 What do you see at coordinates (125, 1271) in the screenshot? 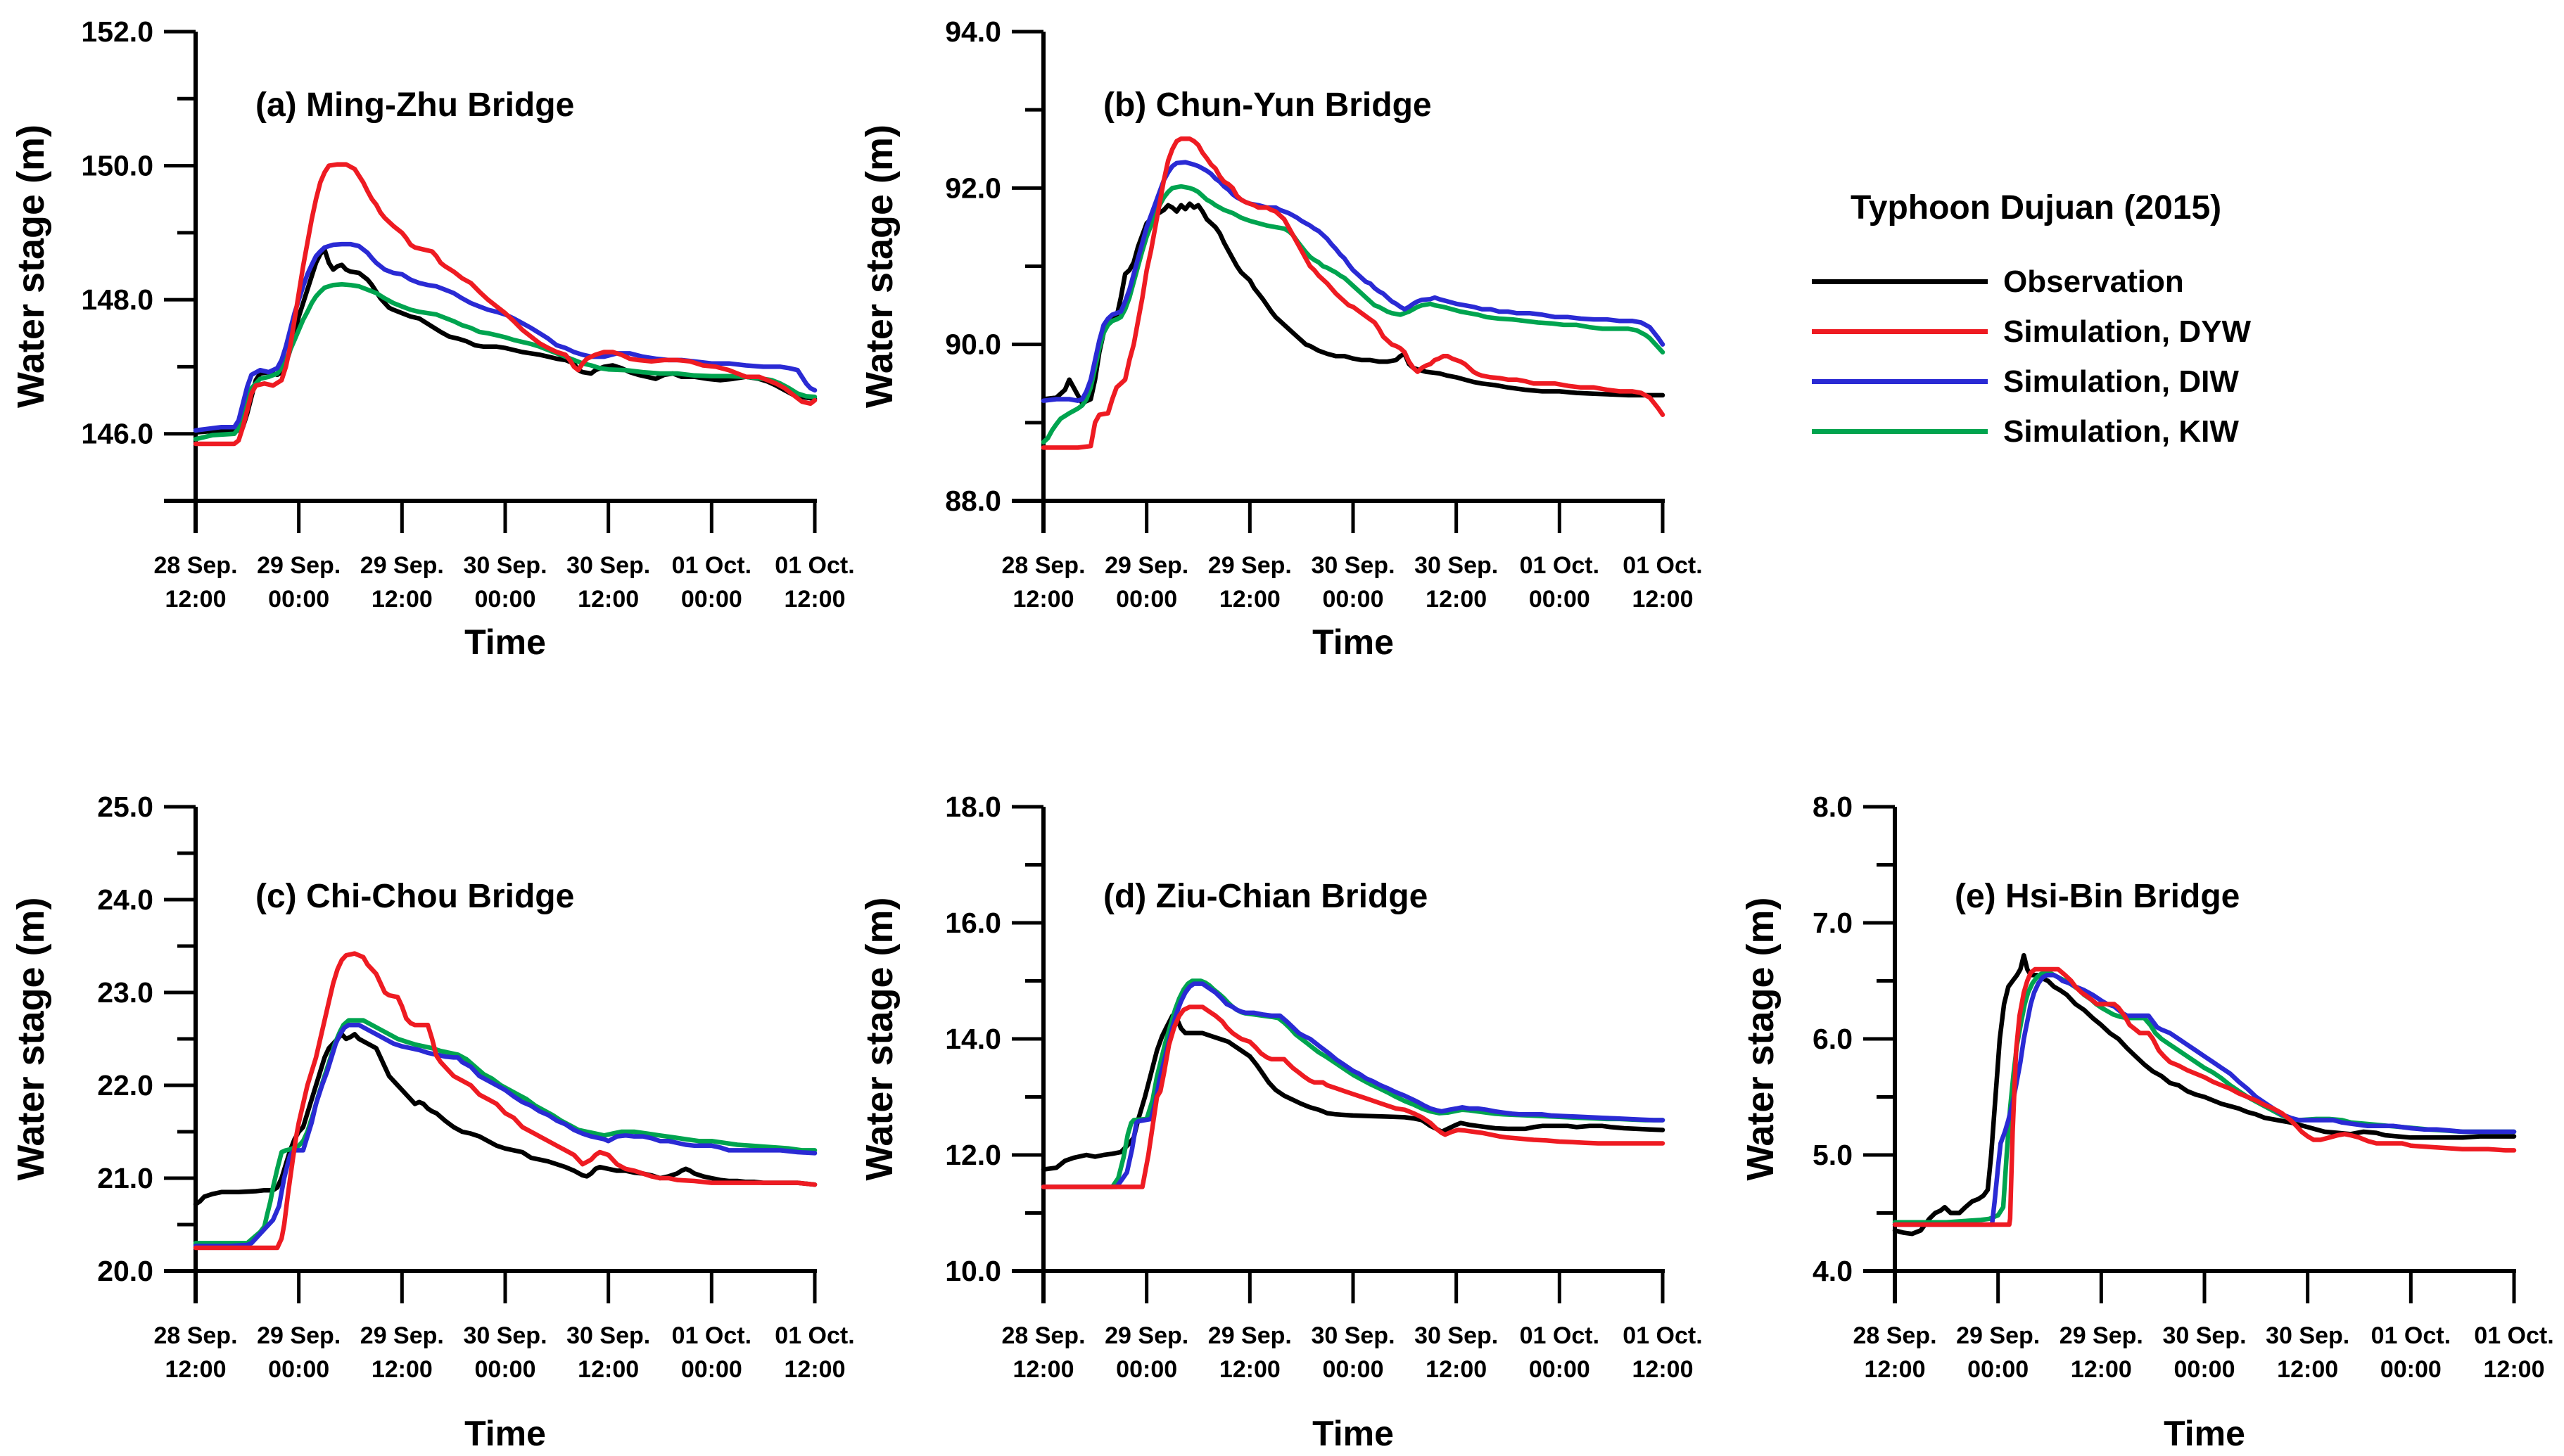
I see `y-tick-label: 20.0` at bounding box center [125, 1271].